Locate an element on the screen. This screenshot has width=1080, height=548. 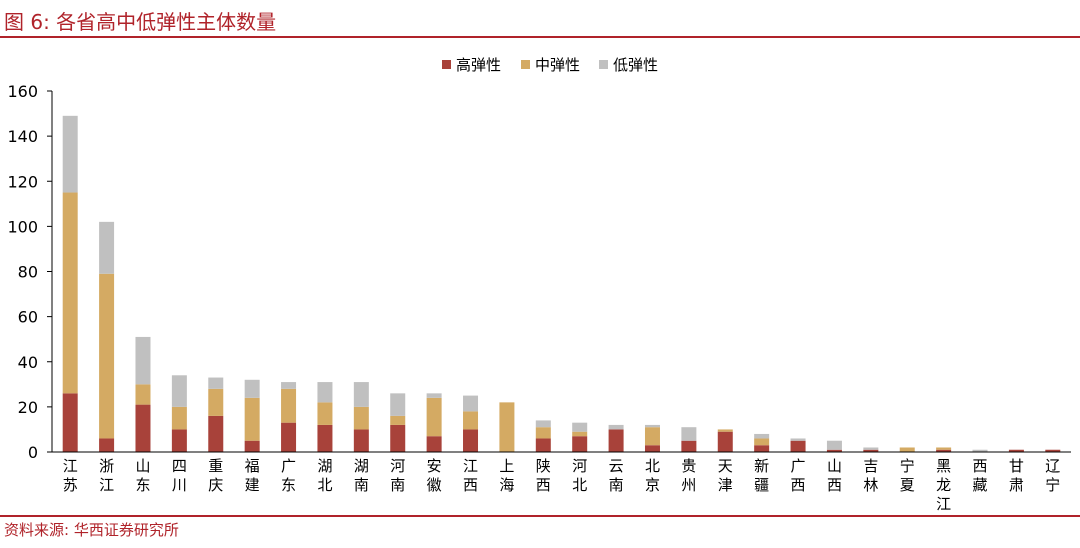
bar-segment-高弹性-吉林 is located at coordinates (871, 450).